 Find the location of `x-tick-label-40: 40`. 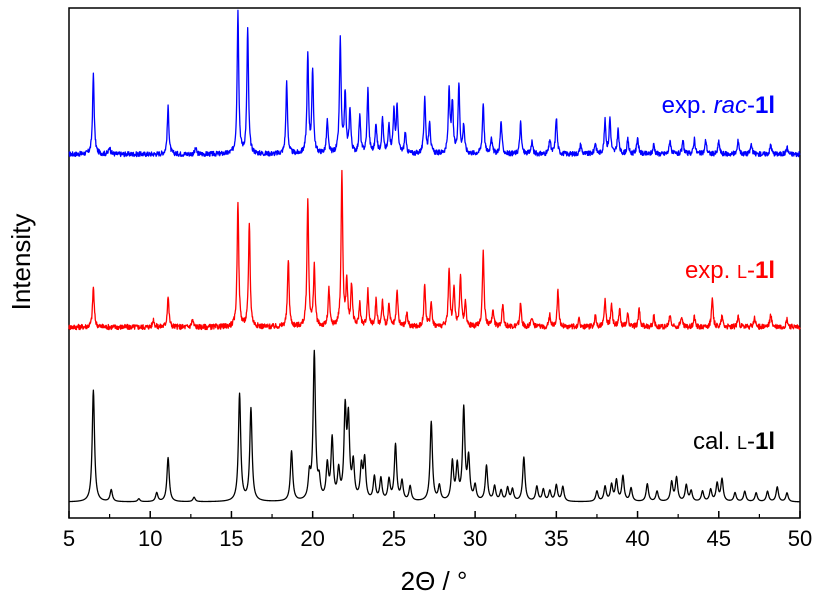

x-tick-label-40: 40 is located at coordinates (637, 538).